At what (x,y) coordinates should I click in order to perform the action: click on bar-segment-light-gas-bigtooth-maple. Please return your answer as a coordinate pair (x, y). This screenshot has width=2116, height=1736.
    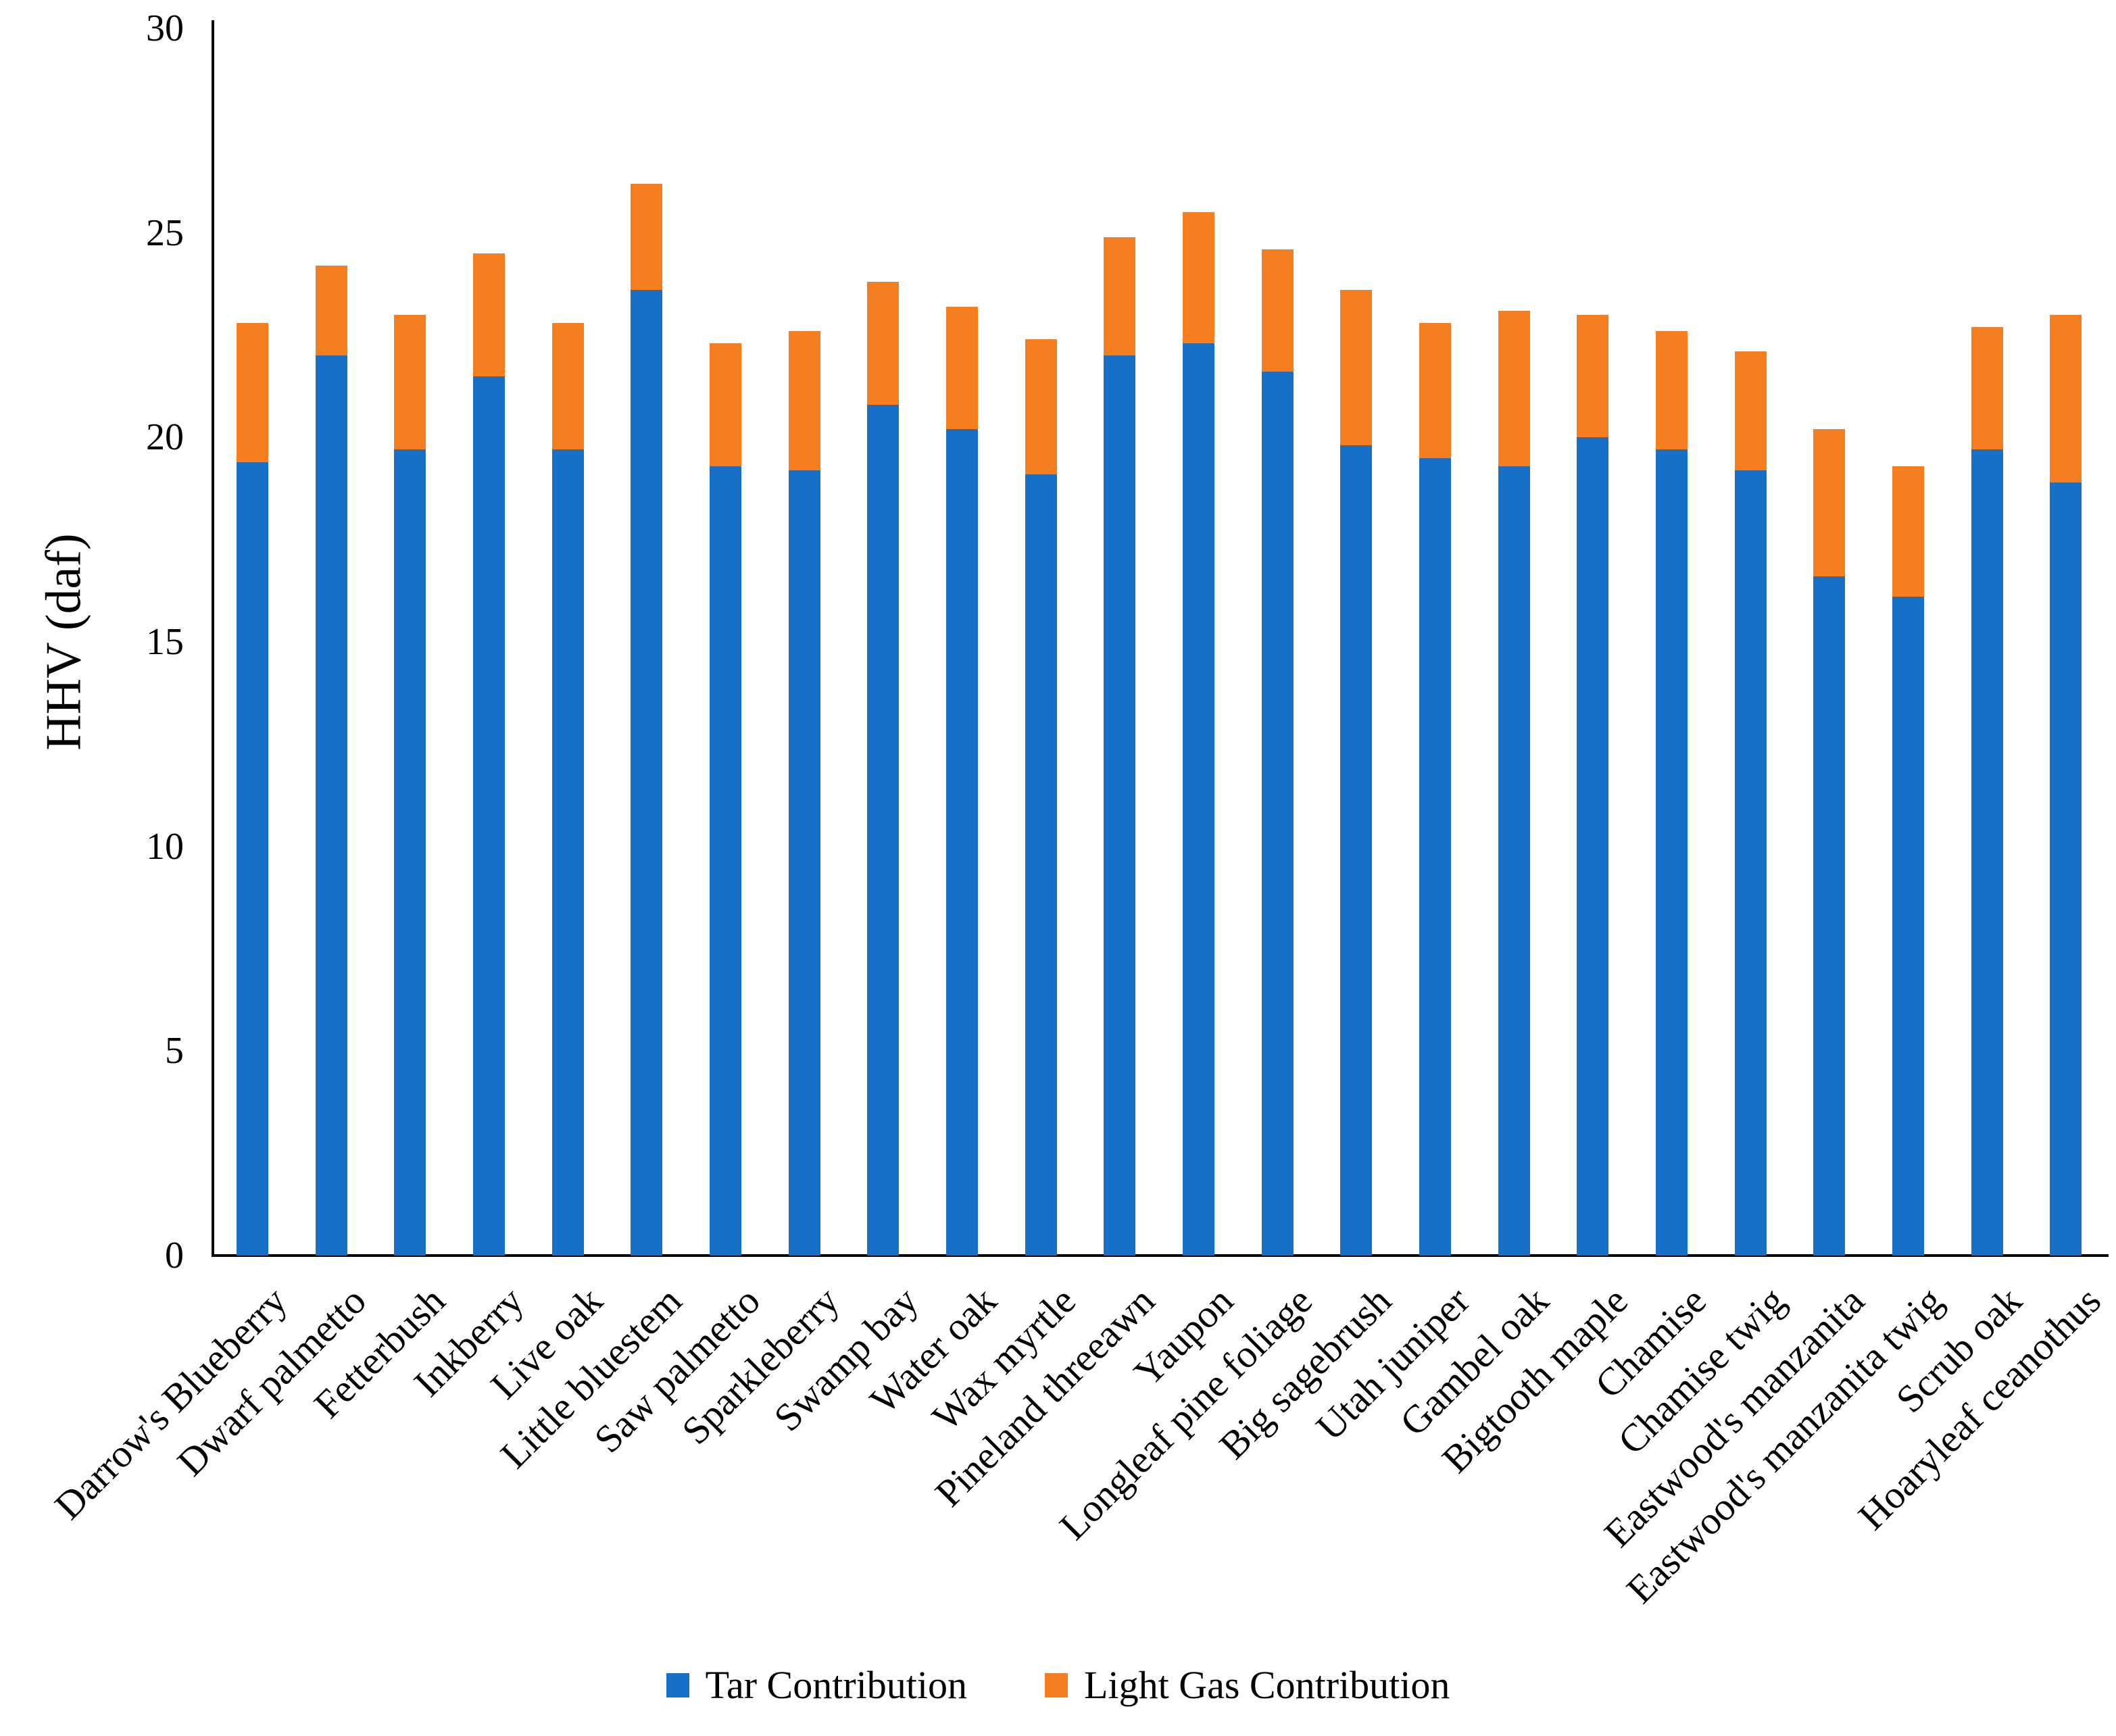
    Looking at the image, I should click on (1593, 376).